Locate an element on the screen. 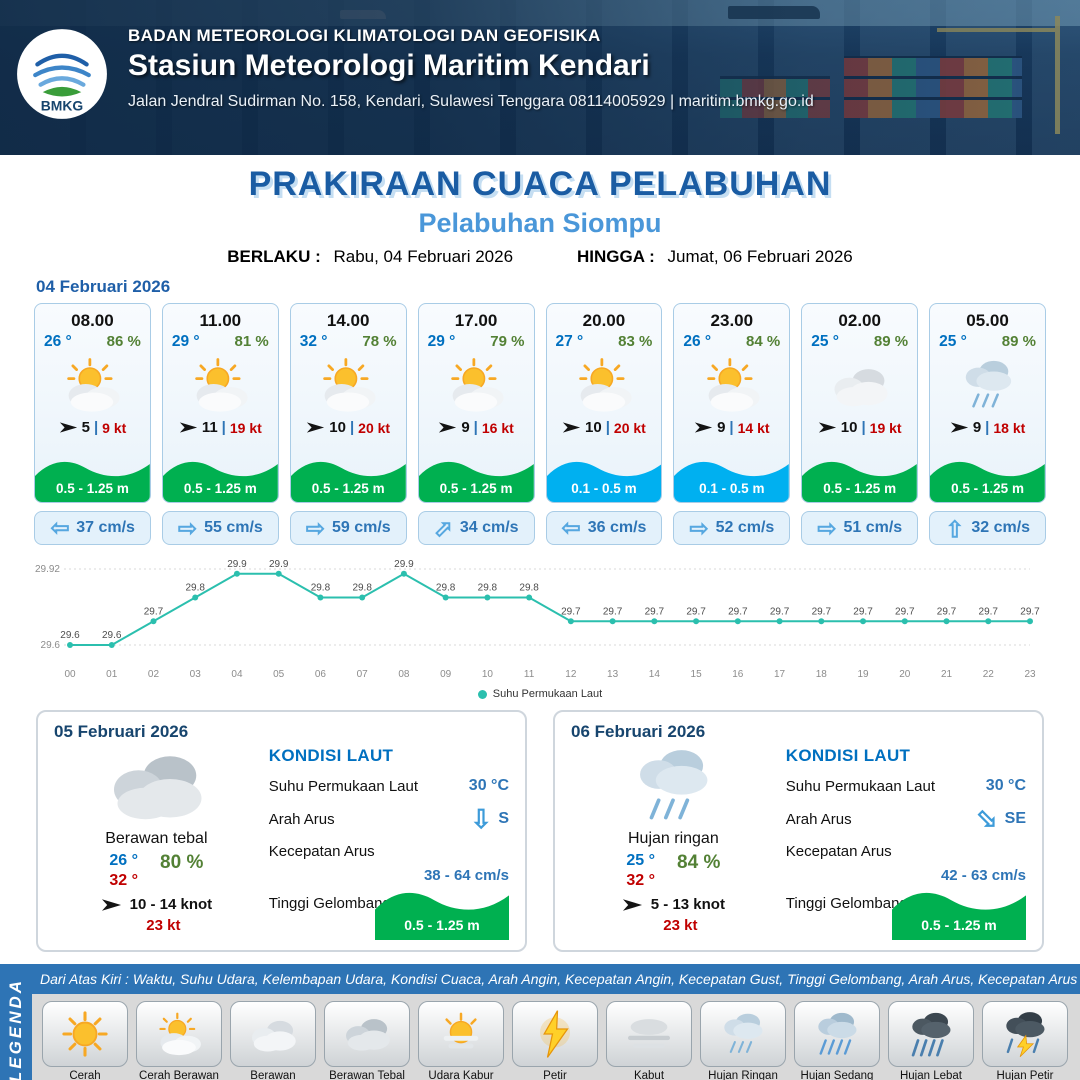 This screenshot has width=1080, height=1080. wind-gust: 16 kt is located at coordinates (497, 427).